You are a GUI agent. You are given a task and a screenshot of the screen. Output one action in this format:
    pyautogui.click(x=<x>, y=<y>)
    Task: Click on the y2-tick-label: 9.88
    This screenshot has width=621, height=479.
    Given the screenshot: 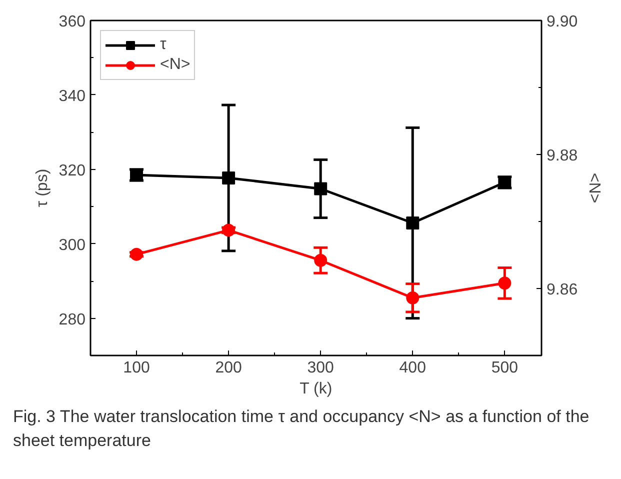 What is the action you would take?
    pyautogui.click(x=562, y=156)
    